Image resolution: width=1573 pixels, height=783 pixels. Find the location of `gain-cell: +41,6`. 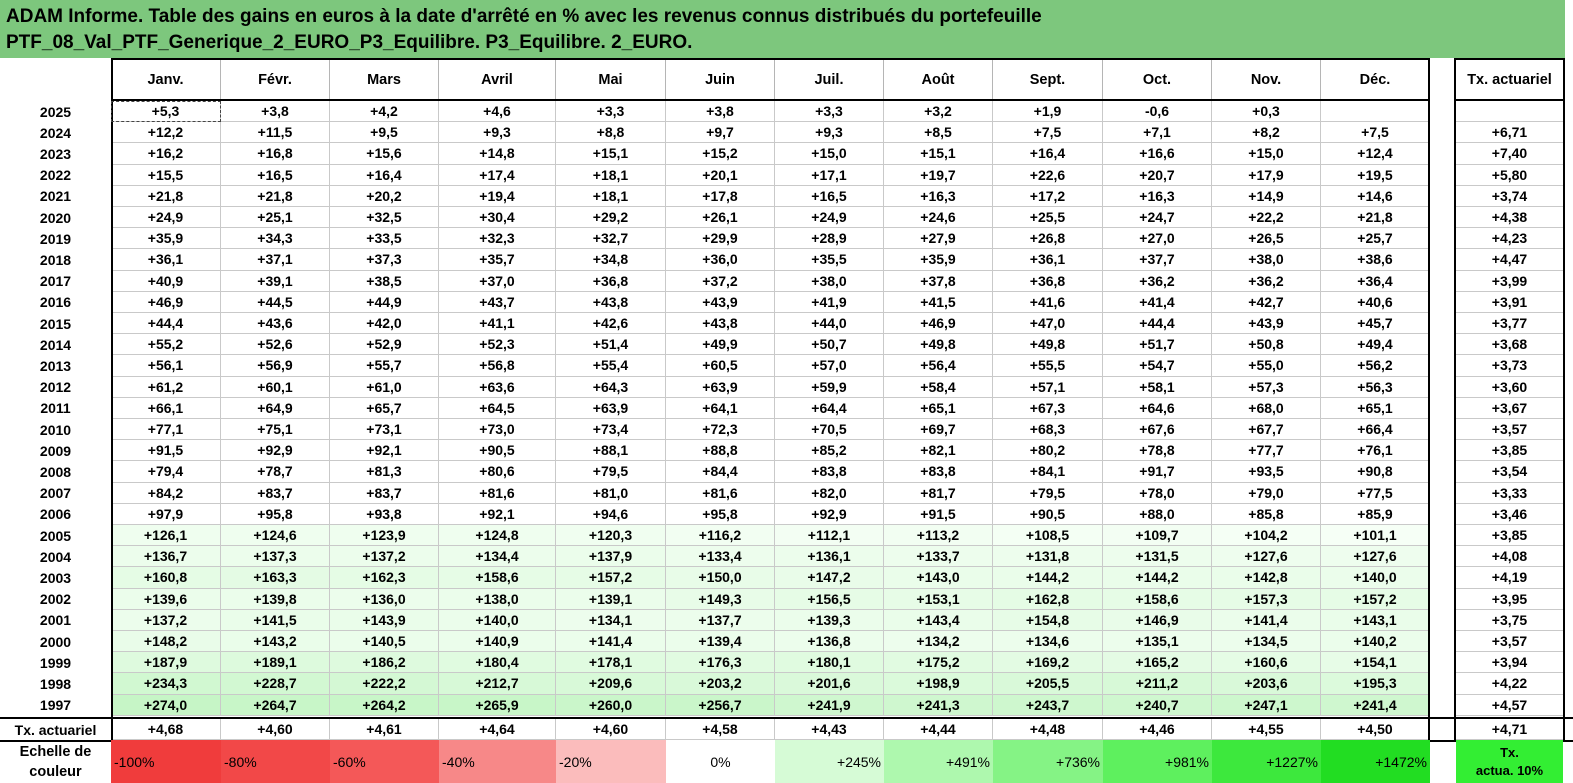

gain-cell: +41,6 is located at coordinates (1048, 302).